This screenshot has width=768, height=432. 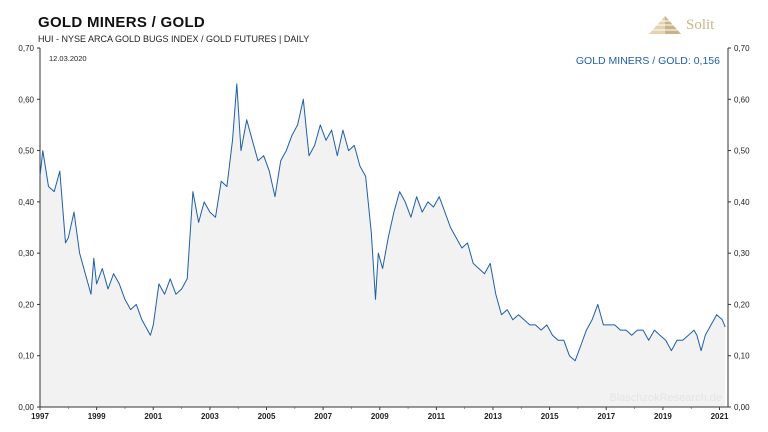 What do you see at coordinates (323, 416) in the screenshot?
I see `x-tick-label: 2007` at bounding box center [323, 416].